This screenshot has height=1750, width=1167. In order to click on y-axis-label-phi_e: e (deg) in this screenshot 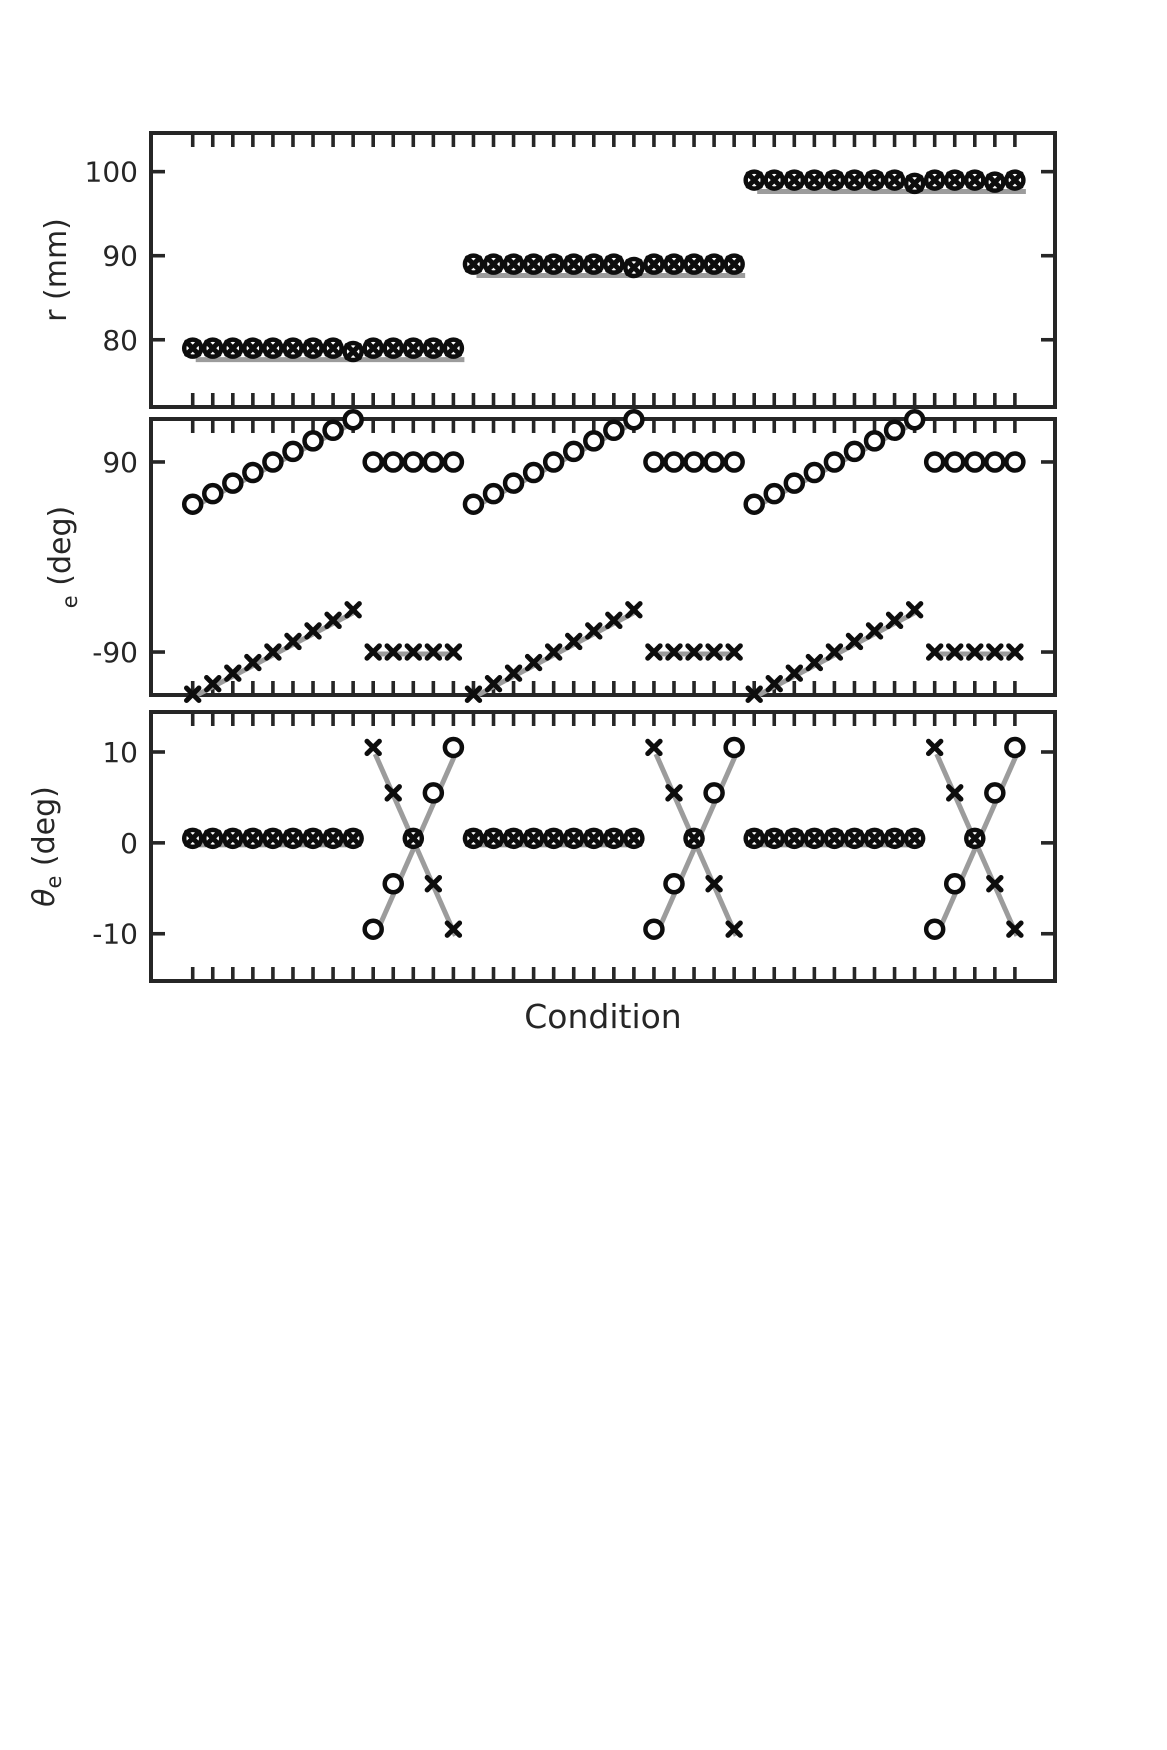, I will do `click(62, 557)`.